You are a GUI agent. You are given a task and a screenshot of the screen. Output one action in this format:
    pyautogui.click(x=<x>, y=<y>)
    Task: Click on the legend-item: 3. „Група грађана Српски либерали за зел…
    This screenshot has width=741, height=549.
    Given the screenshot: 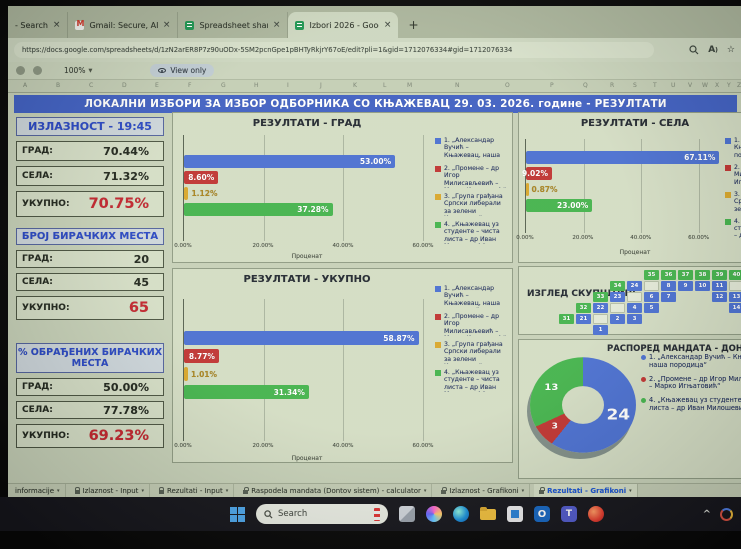 What is the action you would take?
    pyautogui.click(x=733, y=202)
    